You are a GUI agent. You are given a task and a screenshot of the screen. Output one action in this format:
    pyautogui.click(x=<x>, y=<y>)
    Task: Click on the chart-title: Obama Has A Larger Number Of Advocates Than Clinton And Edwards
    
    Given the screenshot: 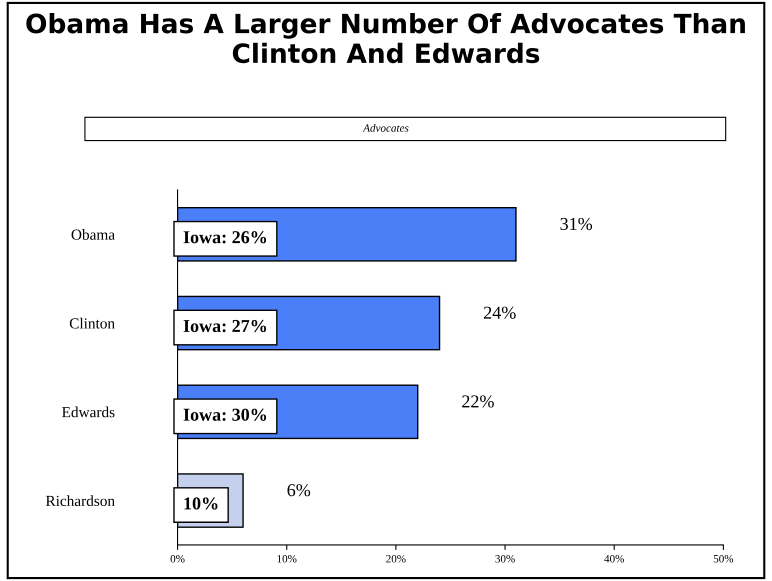 What is the action you would take?
    pyautogui.click(x=385, y=38)
    